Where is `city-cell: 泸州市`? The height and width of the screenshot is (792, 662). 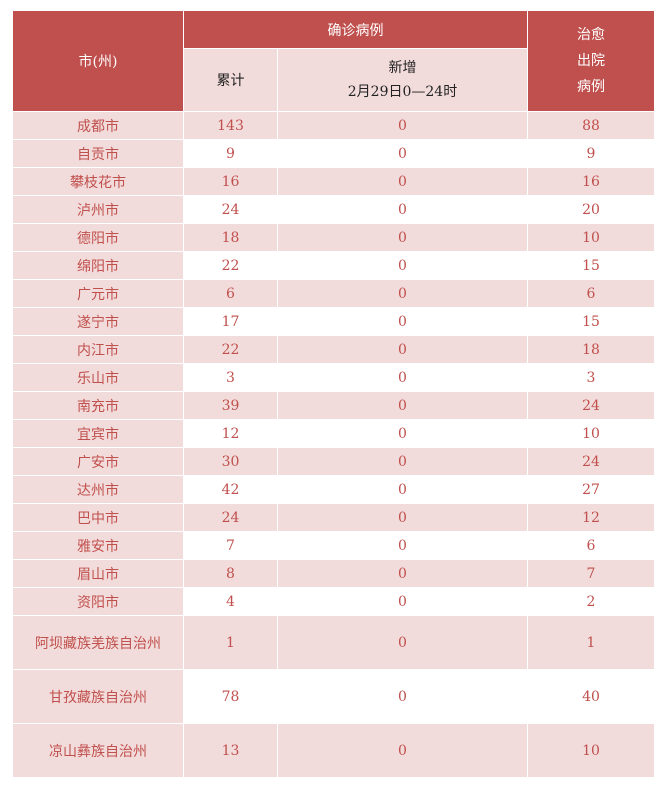 city-cell: 泸州市 is located at coordinates (98, 209).